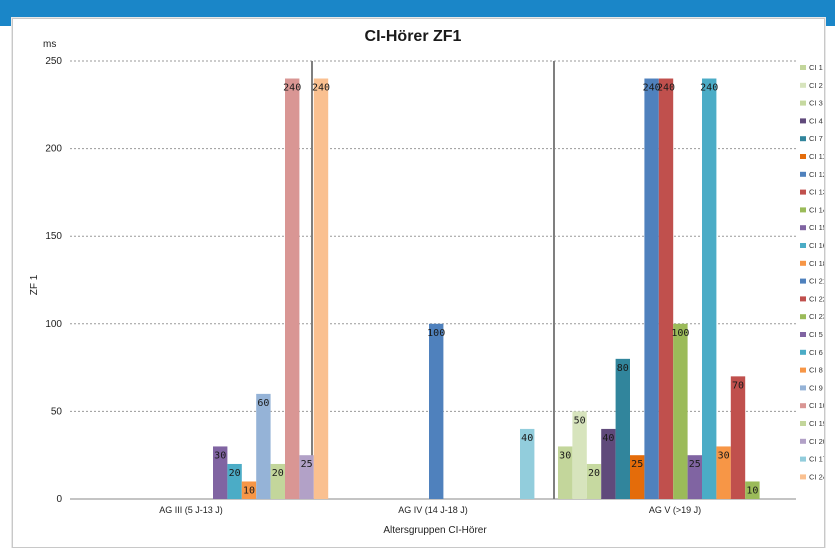 The width and height of the screenshot is (835, 548). Describe the element at coordinates (816, 227) in the screenshot. I see `legend-entry: CI 15` at that location.